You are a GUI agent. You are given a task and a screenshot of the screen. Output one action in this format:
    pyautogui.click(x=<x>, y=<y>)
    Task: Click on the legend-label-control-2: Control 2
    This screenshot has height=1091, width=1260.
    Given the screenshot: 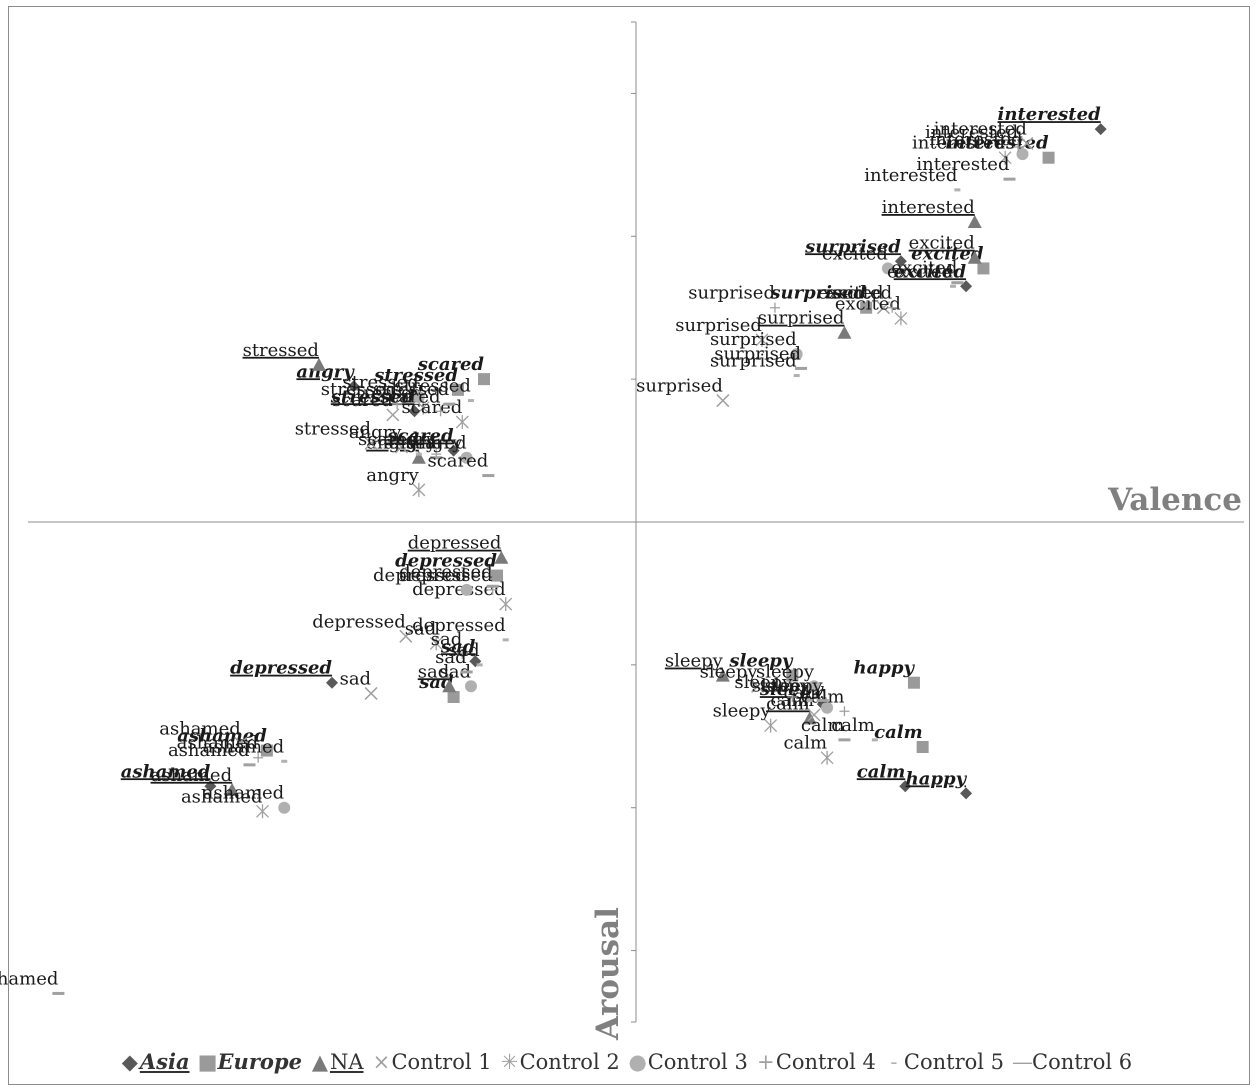 What is the action you would take?
    pyautogui.click(x=569, y=1062)
    